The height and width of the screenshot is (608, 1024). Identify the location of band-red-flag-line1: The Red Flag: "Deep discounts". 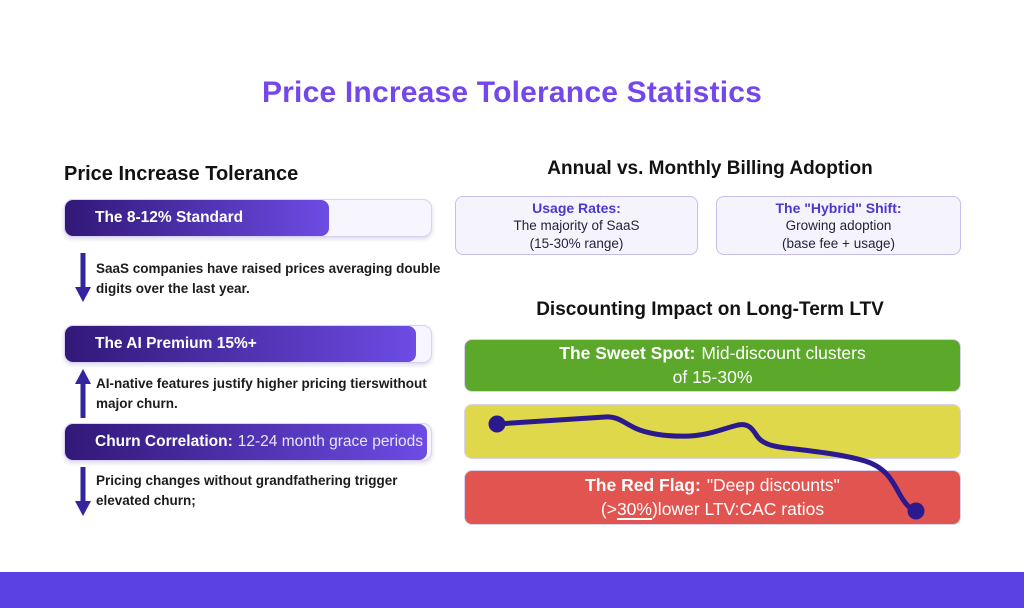
(712, 485).